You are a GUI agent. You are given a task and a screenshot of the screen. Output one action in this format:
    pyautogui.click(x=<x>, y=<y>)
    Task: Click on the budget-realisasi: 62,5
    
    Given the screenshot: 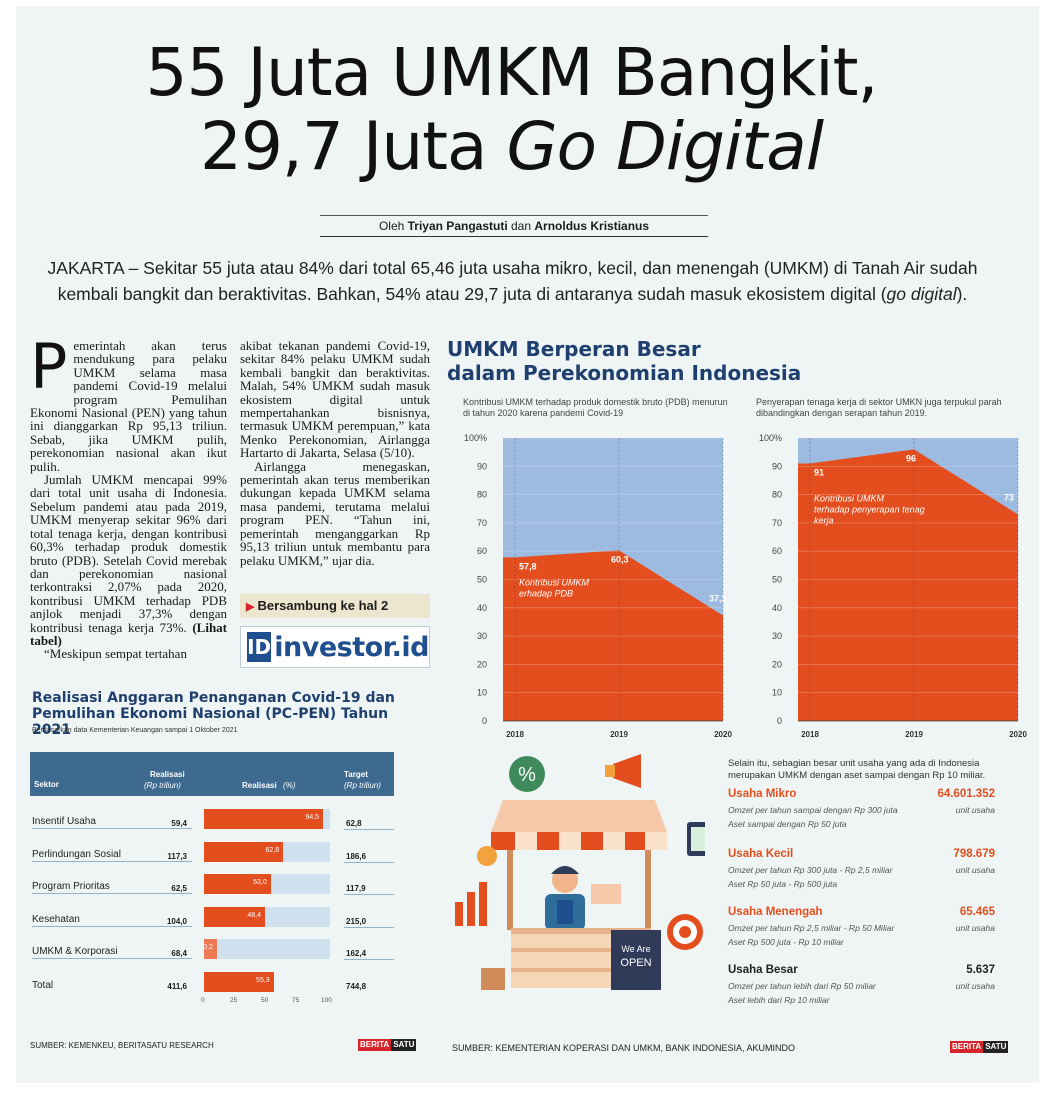 What is the action you would take?
    pyautogui.click(x=179, y=888)
    